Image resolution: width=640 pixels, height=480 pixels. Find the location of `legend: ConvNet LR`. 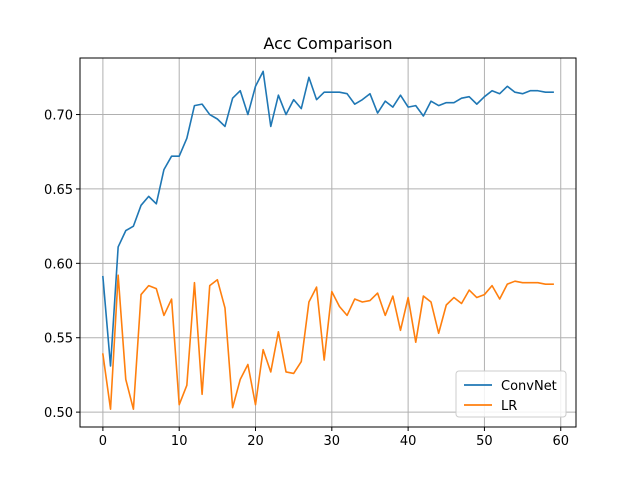

legend: ConvNet LR is located at coordinates (511, 394).